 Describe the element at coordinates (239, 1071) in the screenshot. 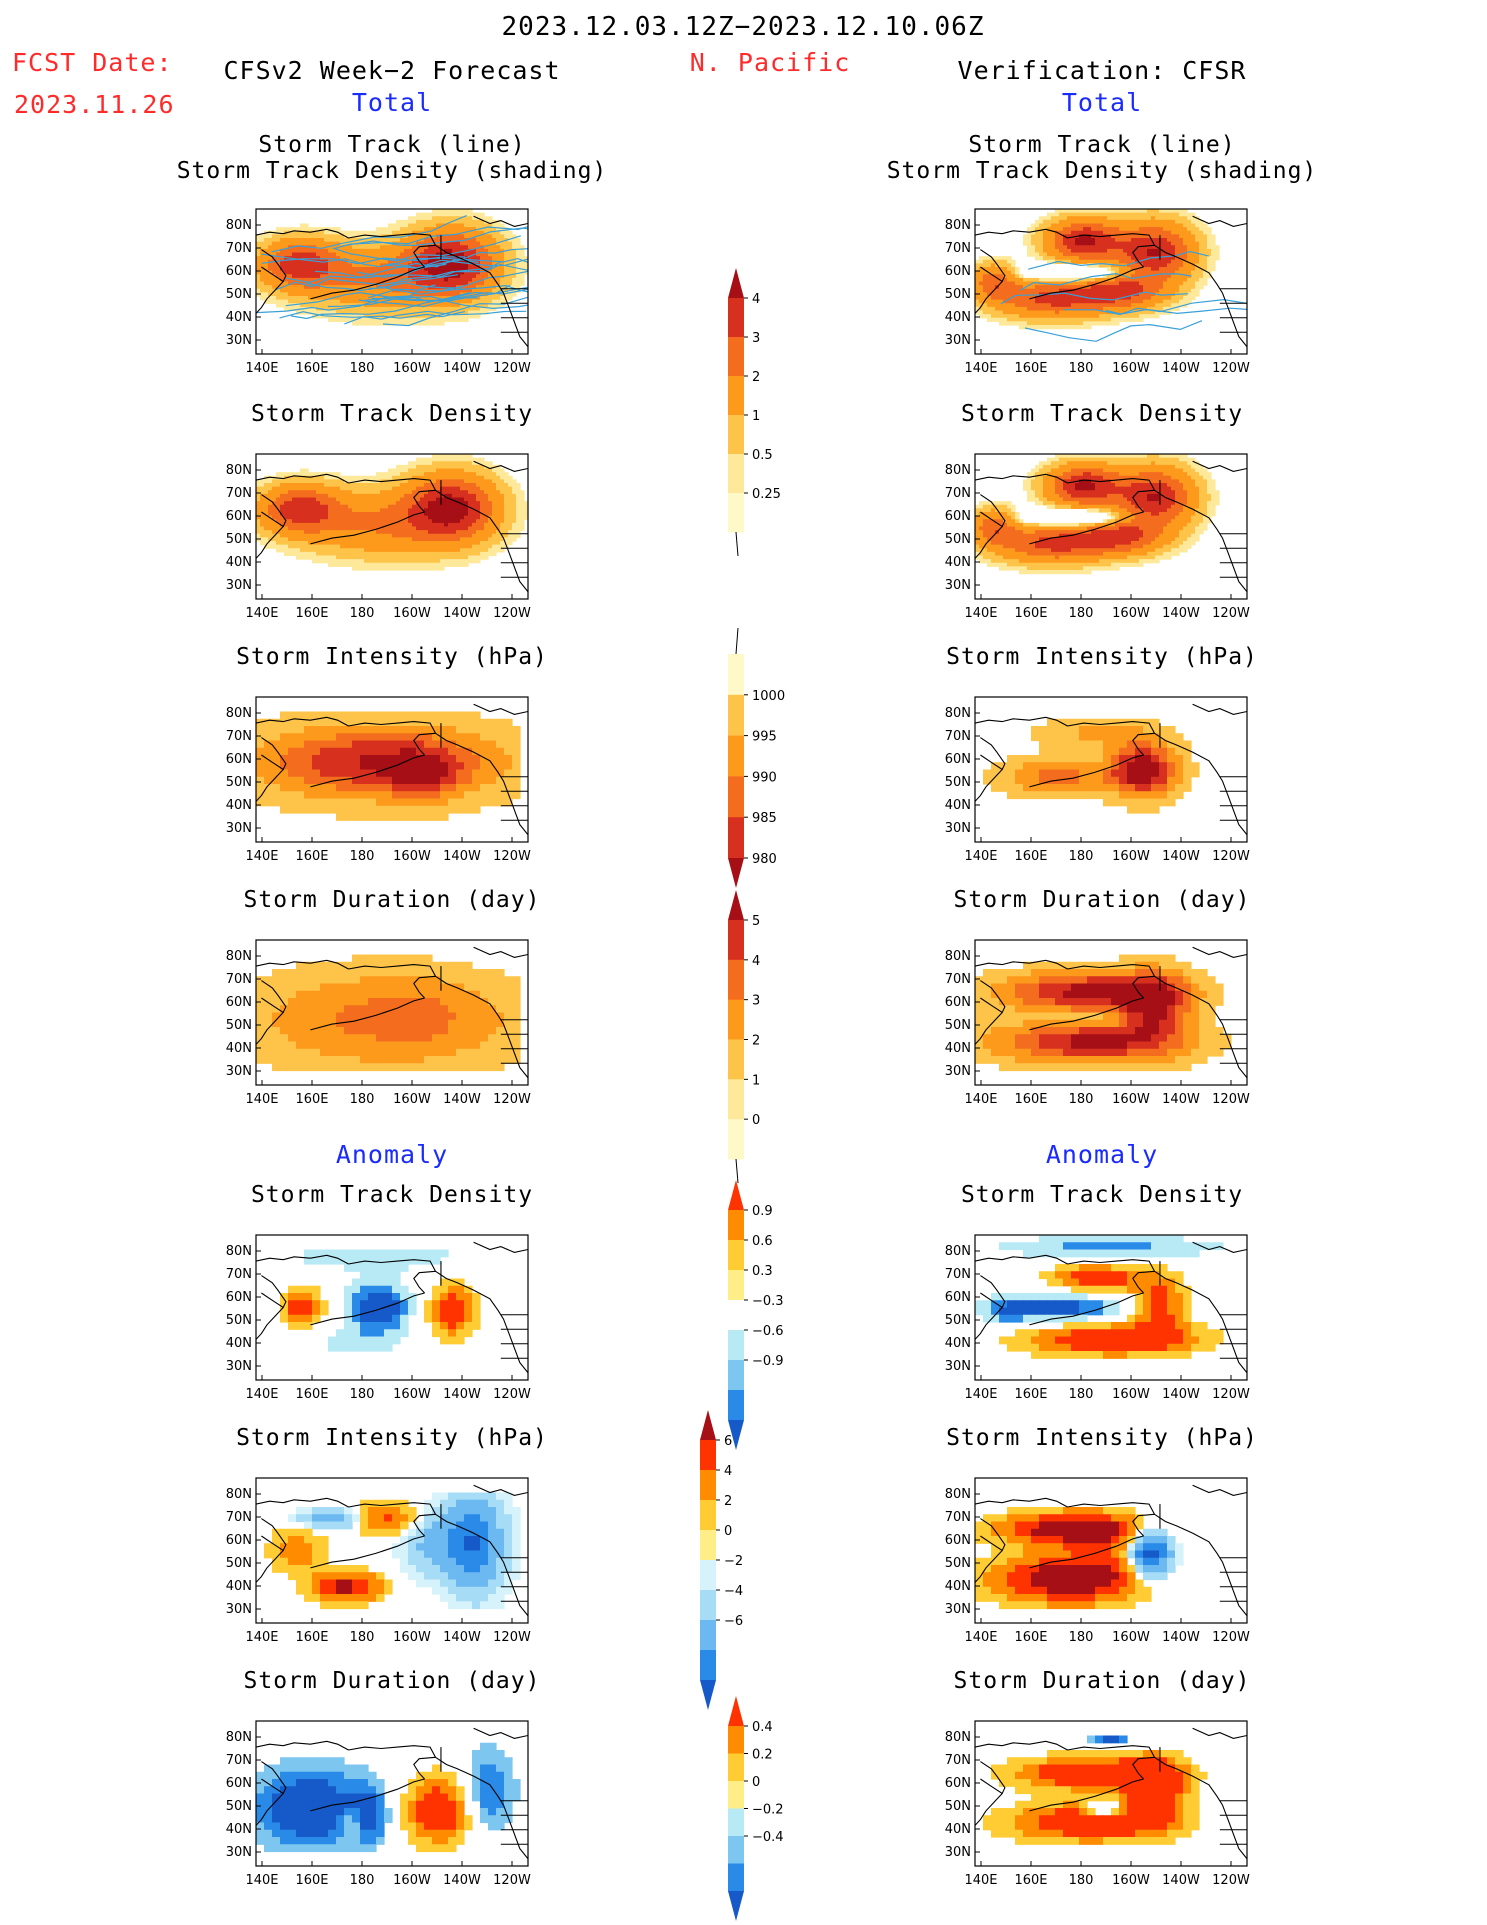

I see `panel-L4-ytick: 30N` at that location.